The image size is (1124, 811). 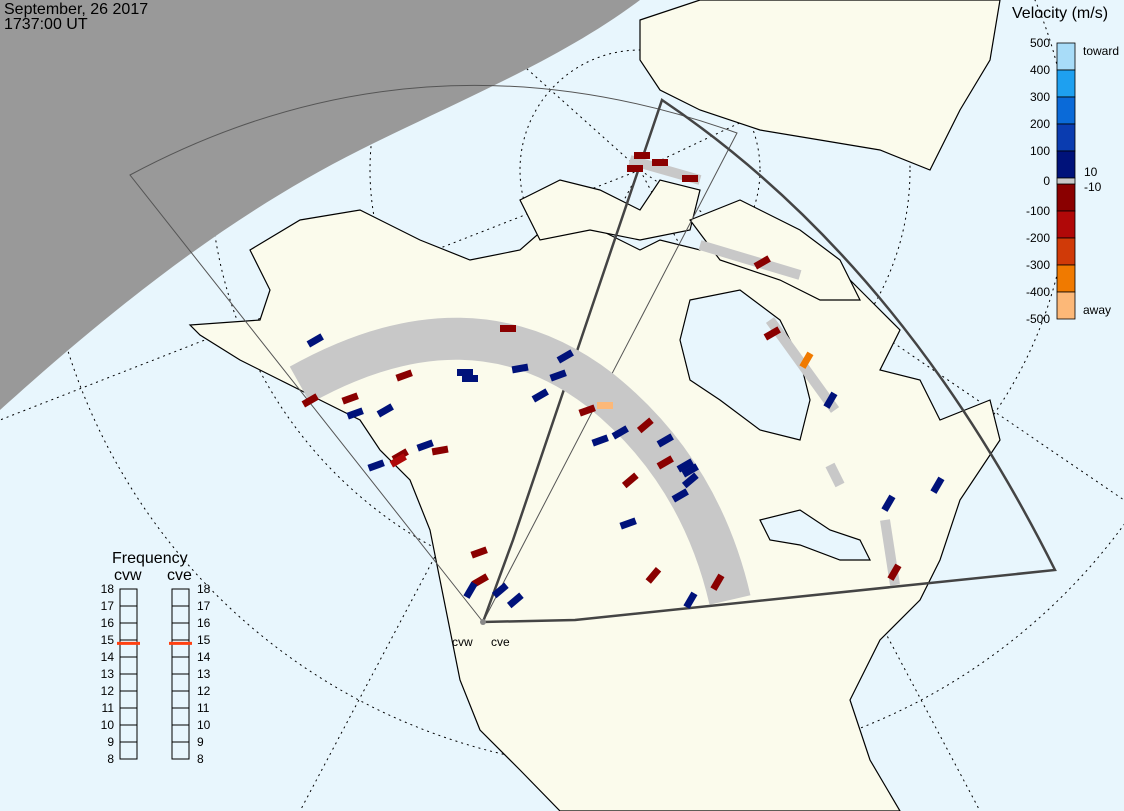 I want to click on gs-upper-label: 10, so click(x=1091, y=172).